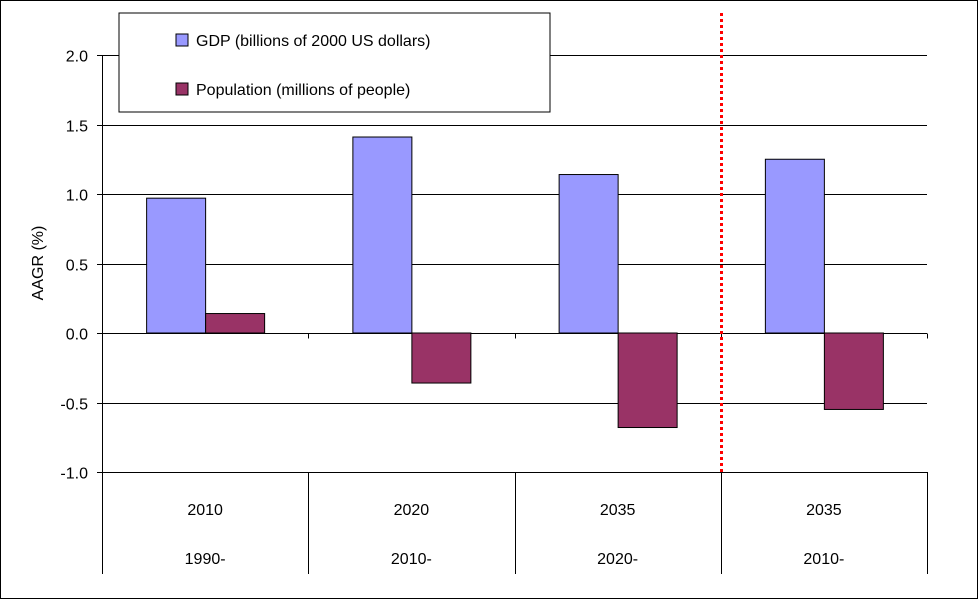  What do you see at coordinates (412, 510) in the screenshot?
I see `category-label-end: 2020` at bounding box center [412, 510].